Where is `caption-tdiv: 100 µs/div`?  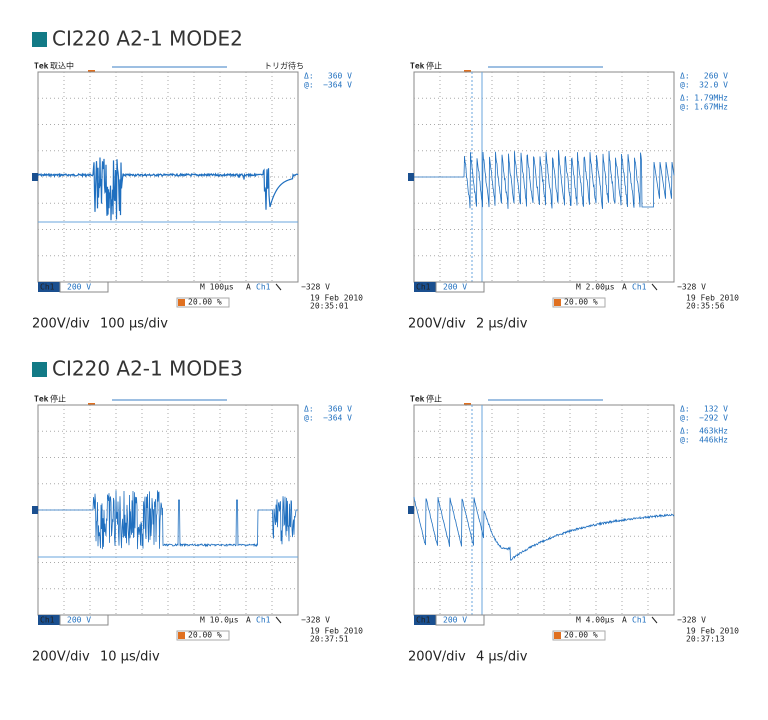
caption-tdiv: 100 µs/div is located at coordinates (134, 324).